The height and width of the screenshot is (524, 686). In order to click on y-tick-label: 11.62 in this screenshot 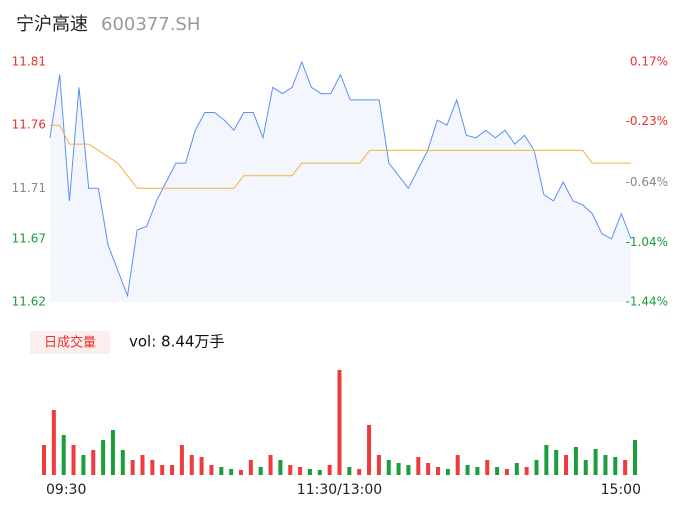, I will do `click(29, 302)`.